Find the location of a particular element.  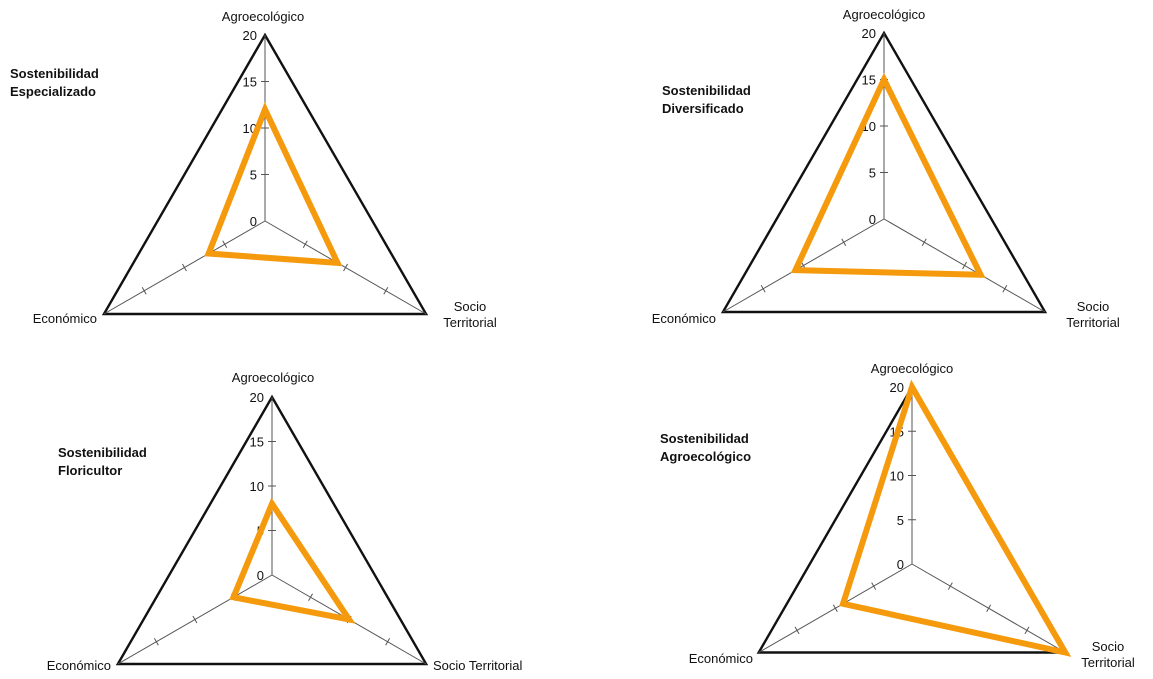

chart-title: Sostenibilidad Especializado is located at coordinates (54, 82).